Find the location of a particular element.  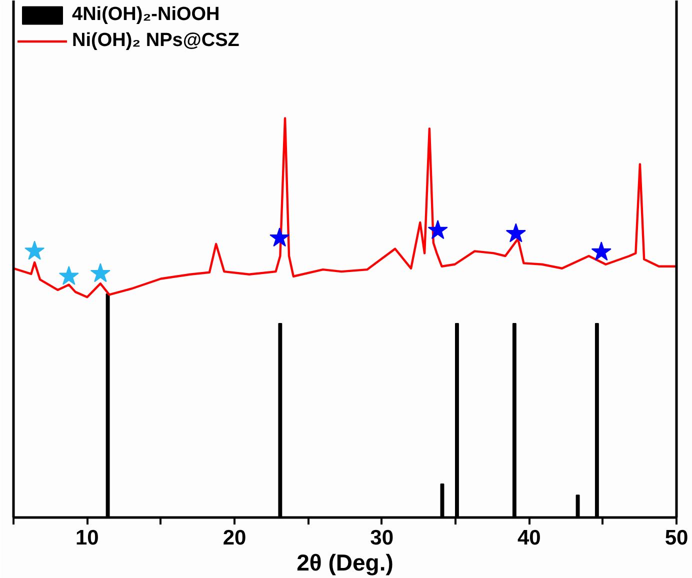

x-tick-label: 20 is located at coordinates (234, 538).